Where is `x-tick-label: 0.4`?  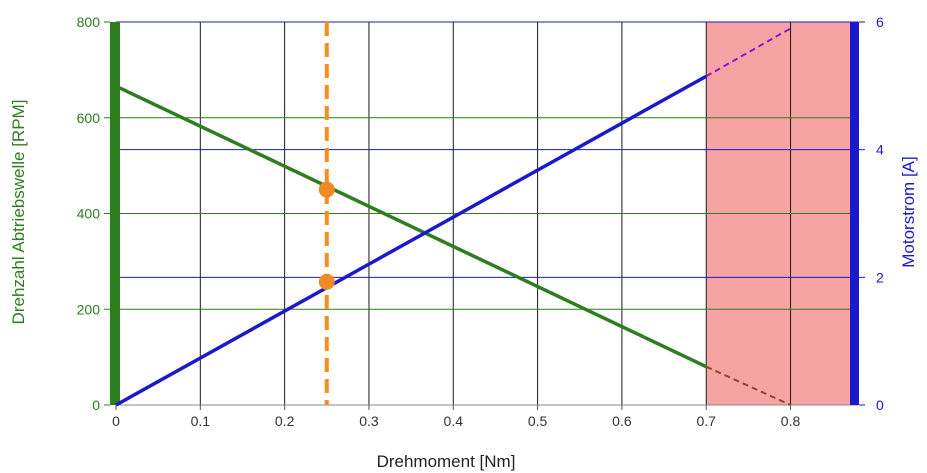 x-tick-label: 0.4 is located at coordinates (454, 421).